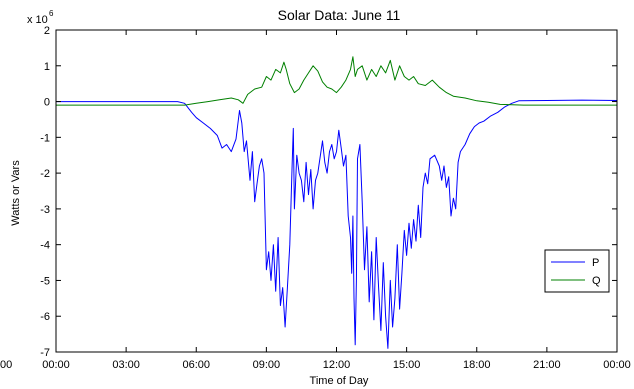 This screenshot has width=634, height=389. What do you see at coordinates (45, 317) in the screenshot?
I see `y-tick-label: -6` at bounding box center [45, 317].